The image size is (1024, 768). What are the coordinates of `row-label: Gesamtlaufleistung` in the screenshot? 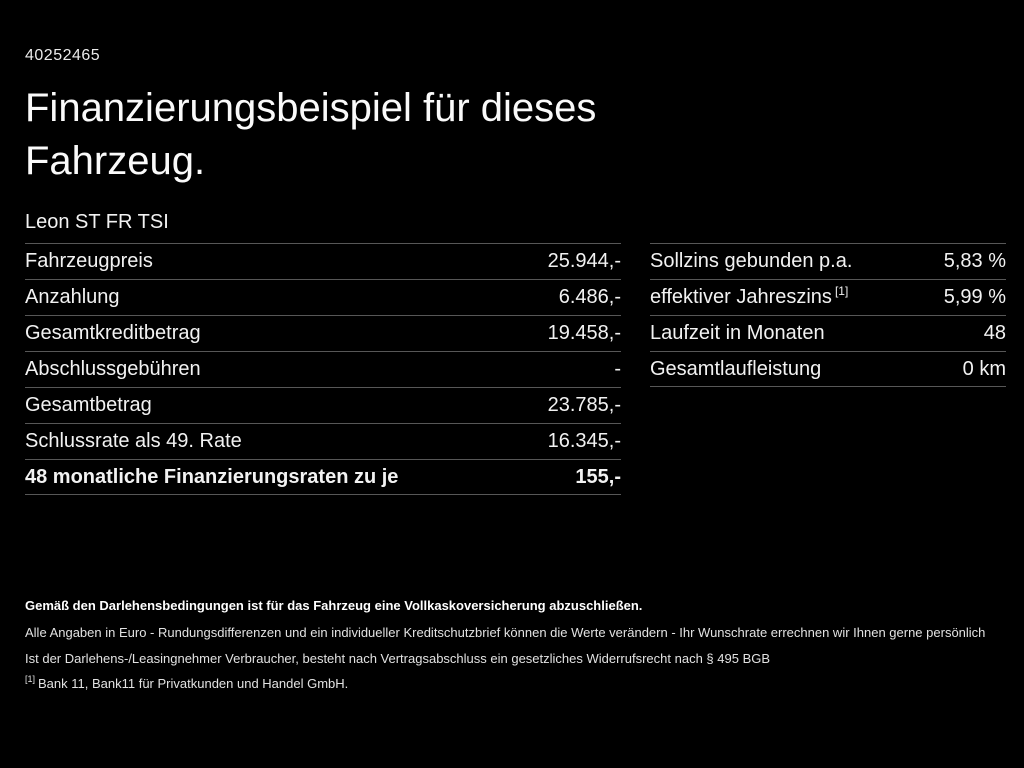 It's located at (736, 368).